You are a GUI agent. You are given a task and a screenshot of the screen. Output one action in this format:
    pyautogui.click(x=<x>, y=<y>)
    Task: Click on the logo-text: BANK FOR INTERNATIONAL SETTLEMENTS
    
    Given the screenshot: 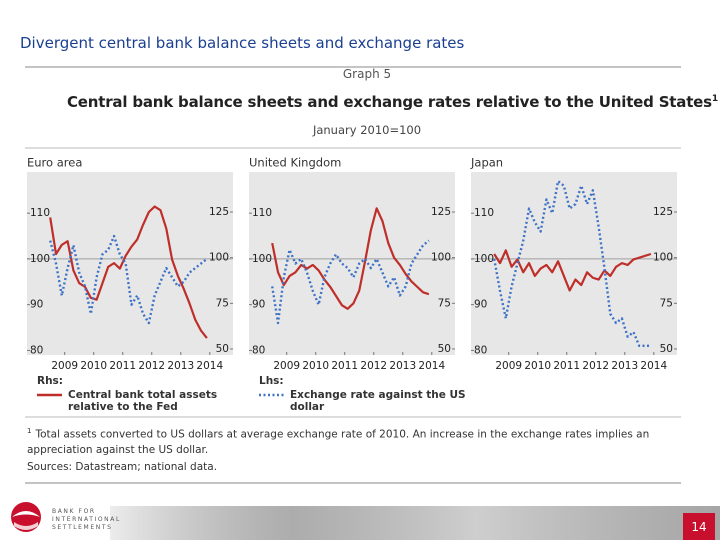 What is the action you would take?
    pyautogui.click(x=86, y=520)
    